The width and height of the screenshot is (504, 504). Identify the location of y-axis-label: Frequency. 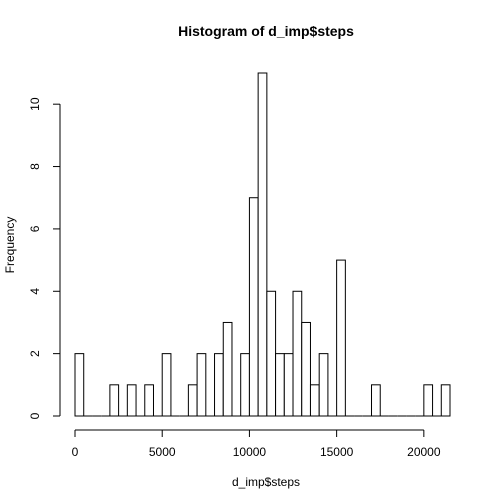
(10, 245).